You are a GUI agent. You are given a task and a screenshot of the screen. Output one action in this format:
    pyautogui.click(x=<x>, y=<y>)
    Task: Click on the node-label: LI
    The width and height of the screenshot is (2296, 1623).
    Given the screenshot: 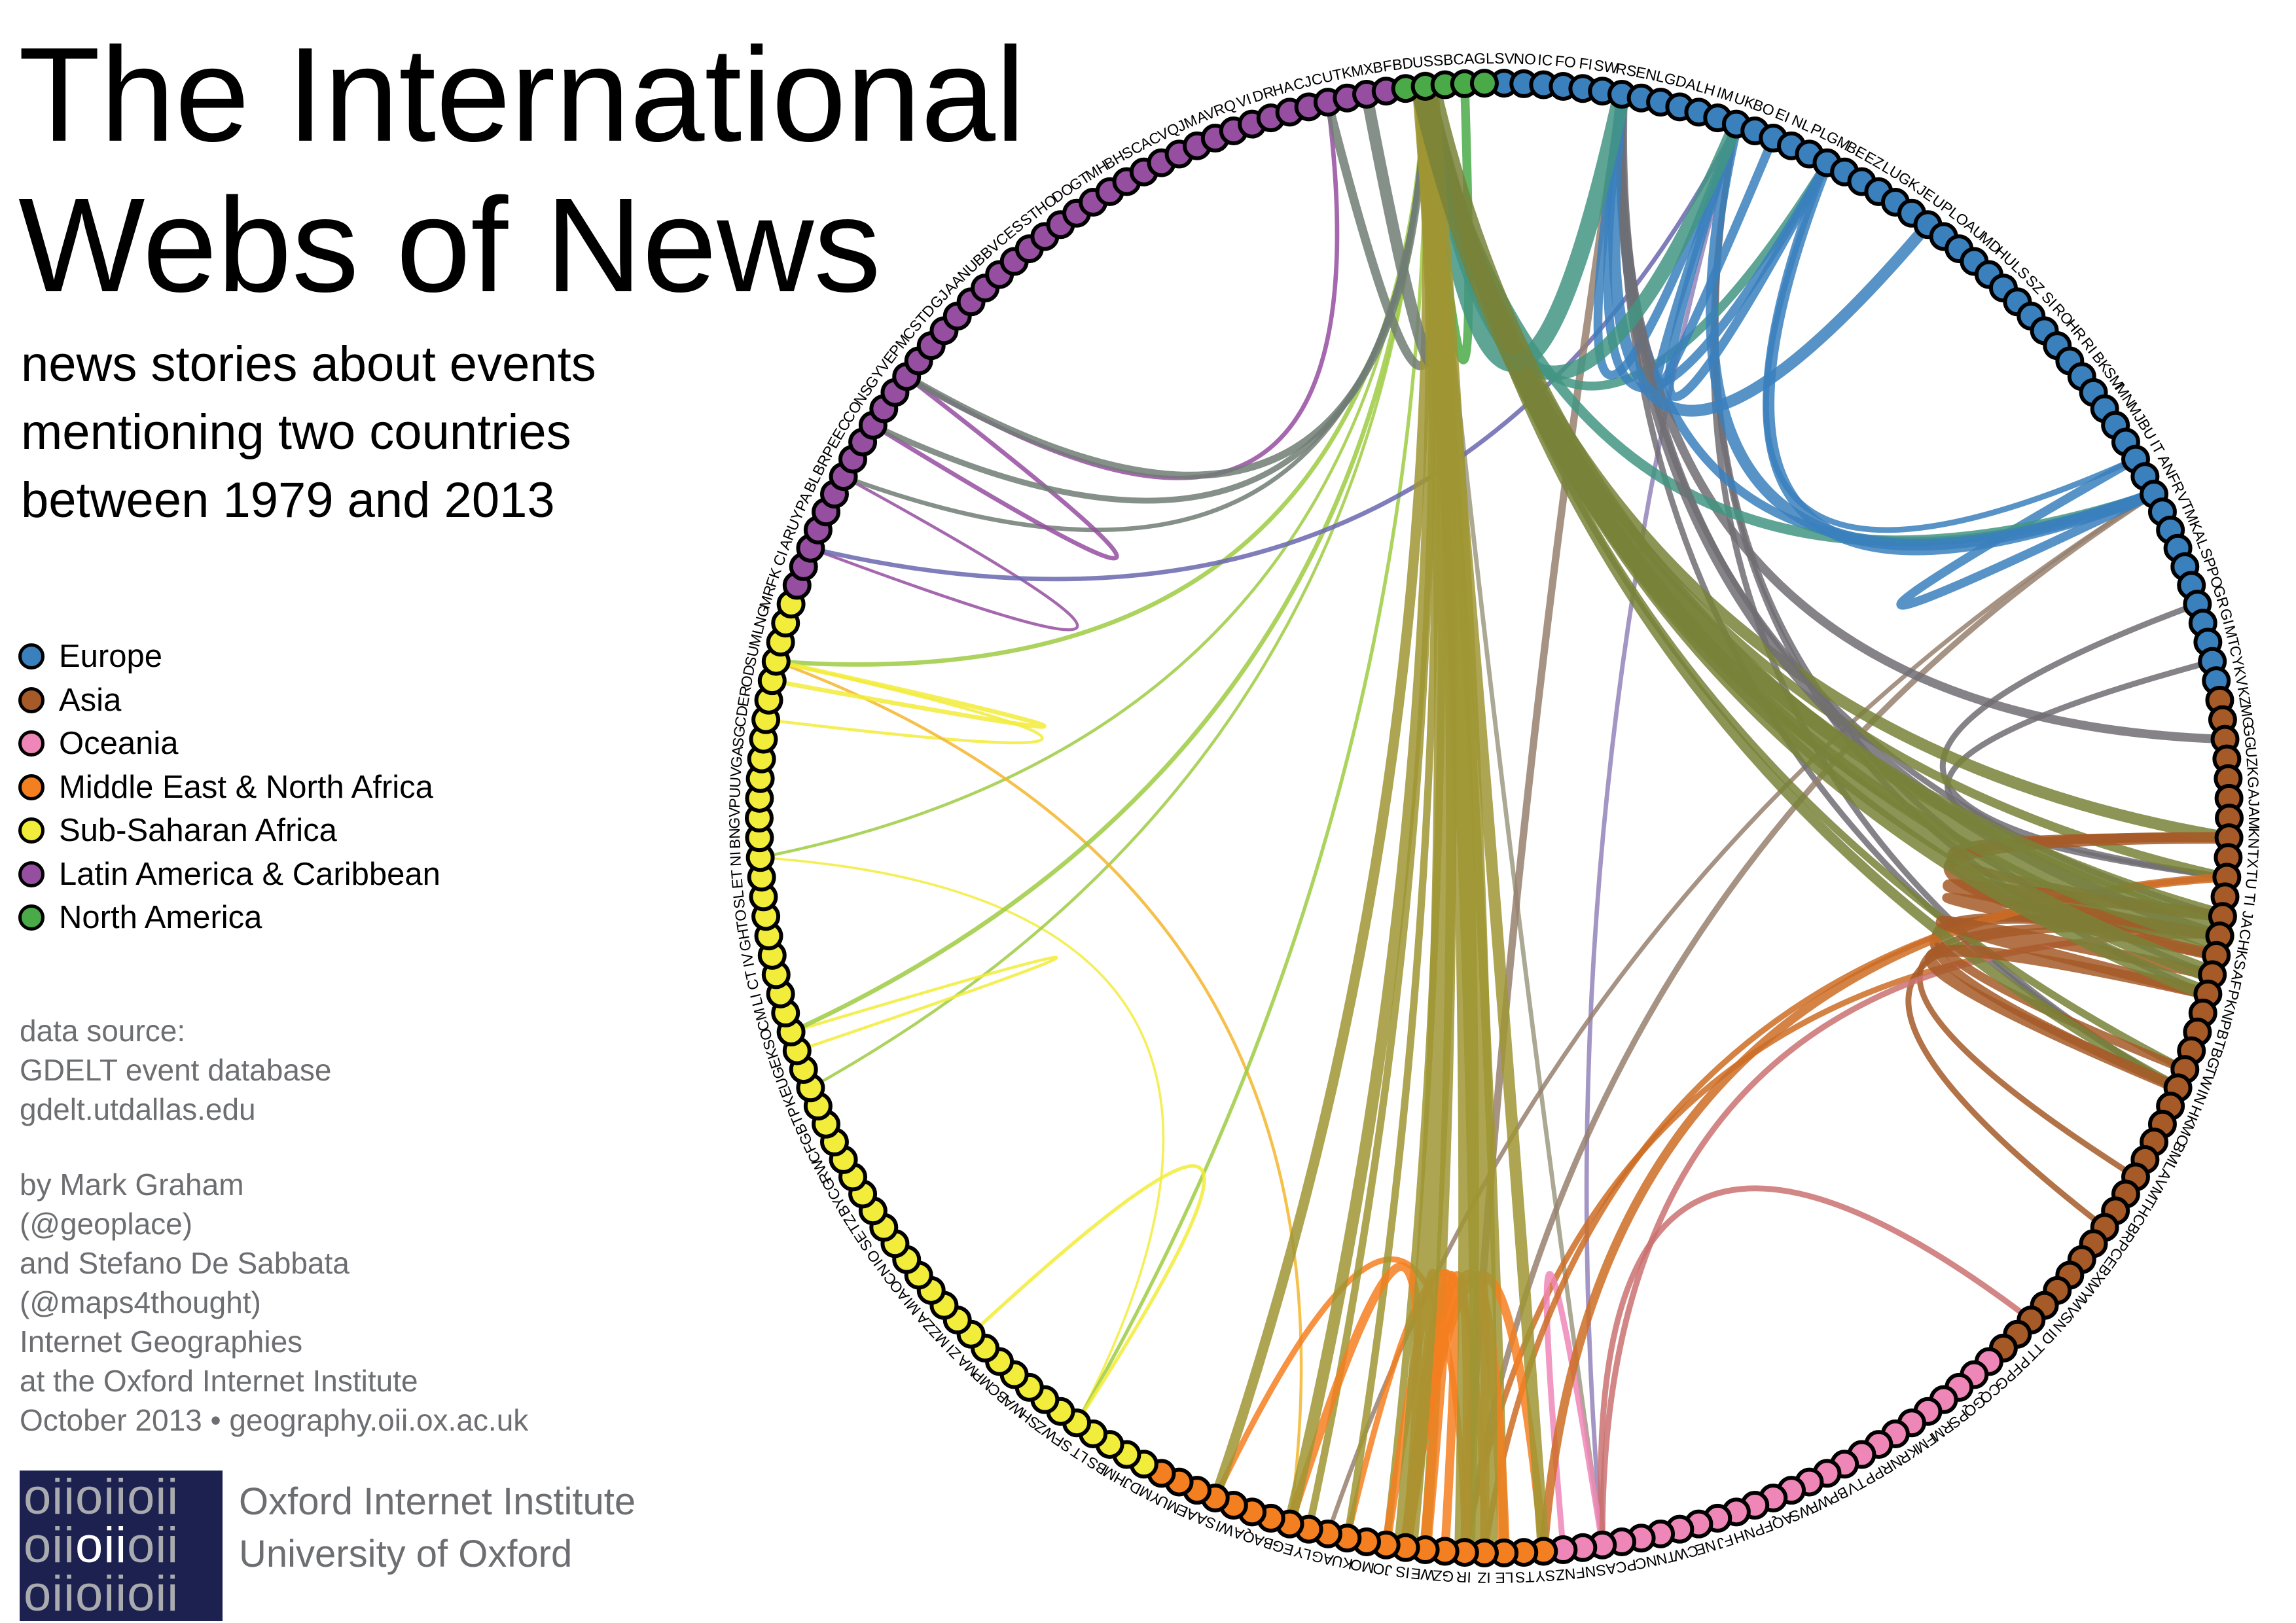 What is the action you would take?
    pyautogui.click(x=756, y=999)
    